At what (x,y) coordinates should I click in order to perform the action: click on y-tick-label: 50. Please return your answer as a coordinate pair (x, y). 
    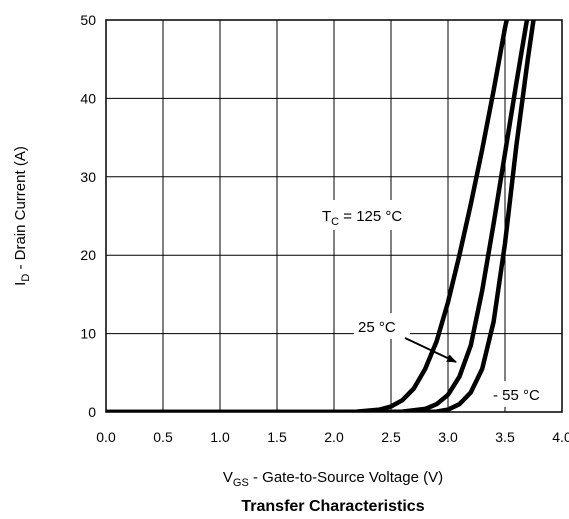
    Looking at the image, I should click on (88, 20).